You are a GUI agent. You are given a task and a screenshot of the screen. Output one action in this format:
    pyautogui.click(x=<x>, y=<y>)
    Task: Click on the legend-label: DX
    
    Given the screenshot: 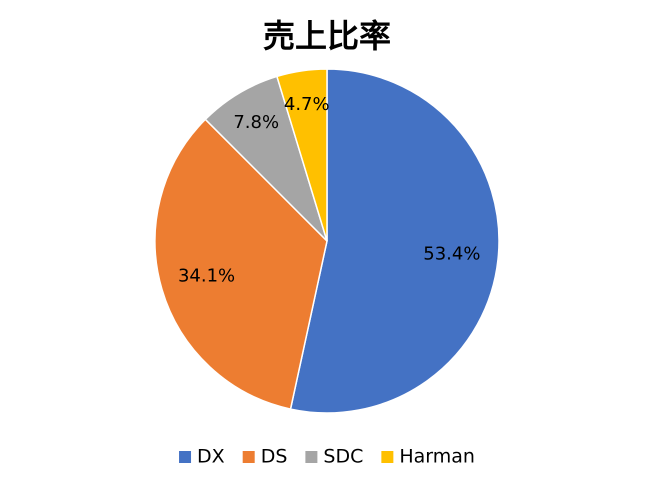 What is the action you would take?
    pyautogui.click(x=211, y=457)
    